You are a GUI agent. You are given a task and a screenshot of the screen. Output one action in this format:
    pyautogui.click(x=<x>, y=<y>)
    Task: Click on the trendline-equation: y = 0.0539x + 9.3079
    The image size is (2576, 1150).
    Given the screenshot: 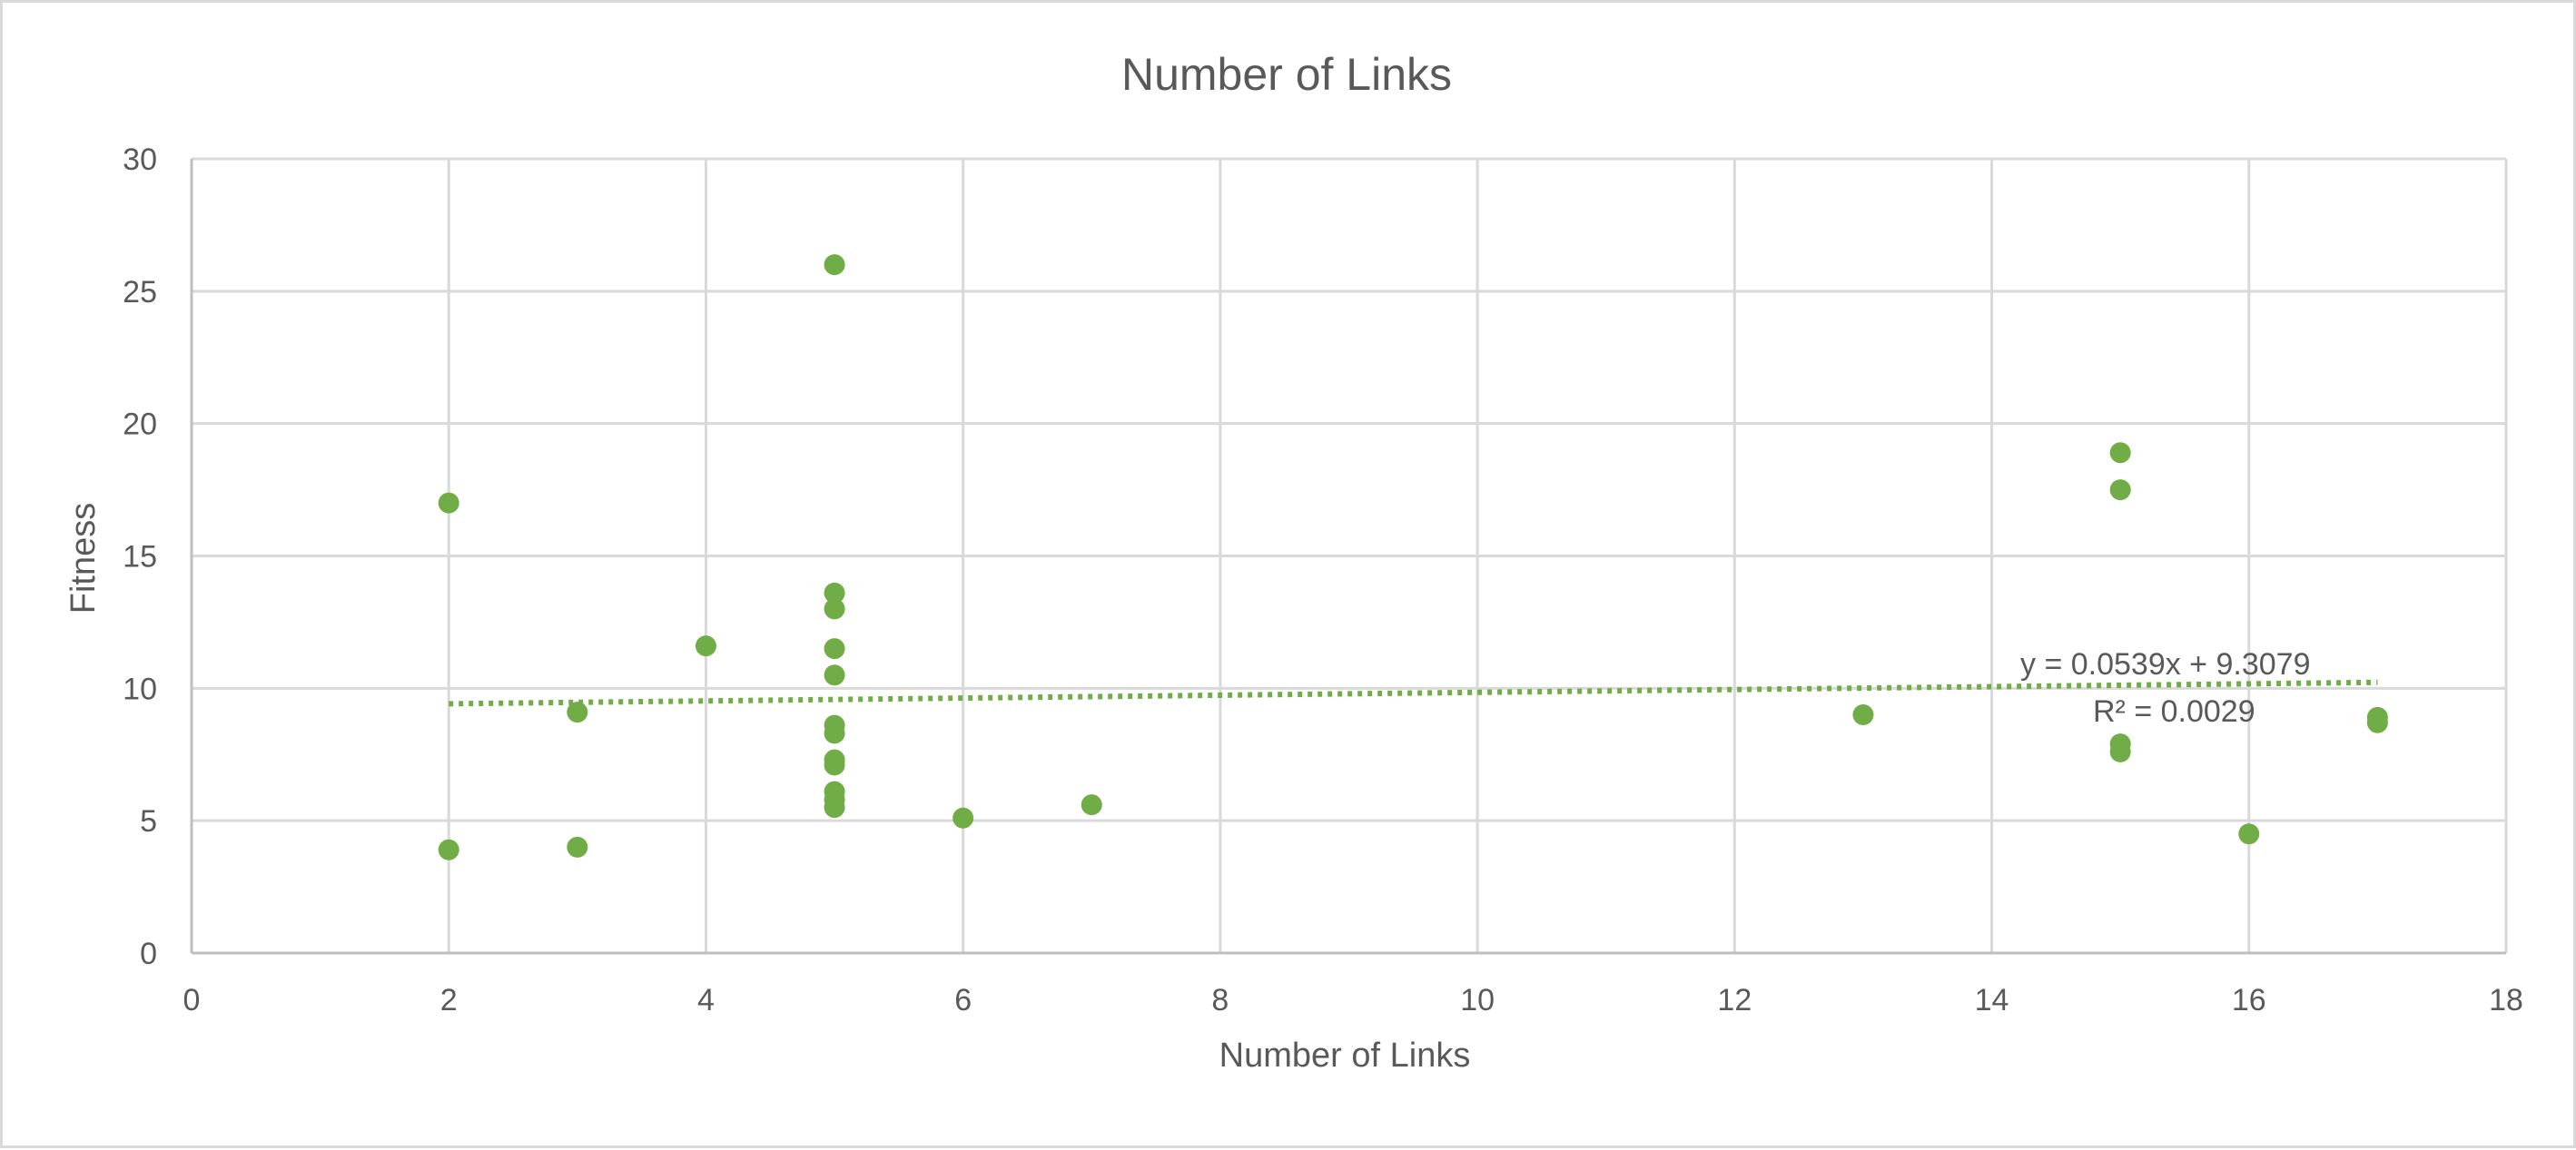 What is the action you would take?
    pyautogui.click(x=2165, y=664)
    